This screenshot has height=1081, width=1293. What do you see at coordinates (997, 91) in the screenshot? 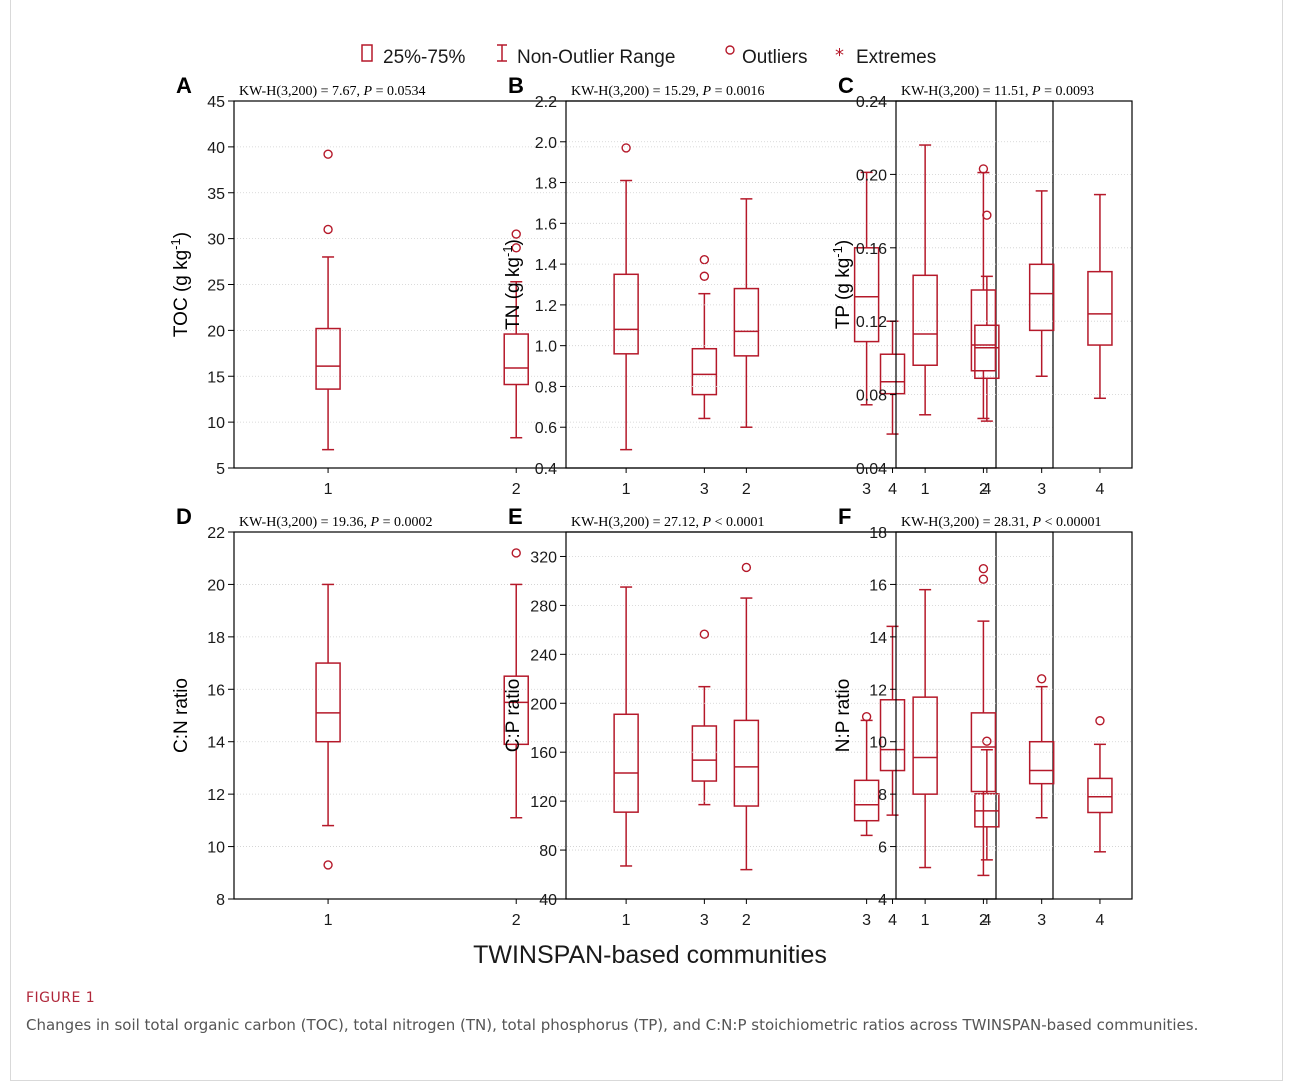
I see `kw-statistic: KW-H(3,200) = 11.51, P = 0.0093` at bounding box center [997, 91].